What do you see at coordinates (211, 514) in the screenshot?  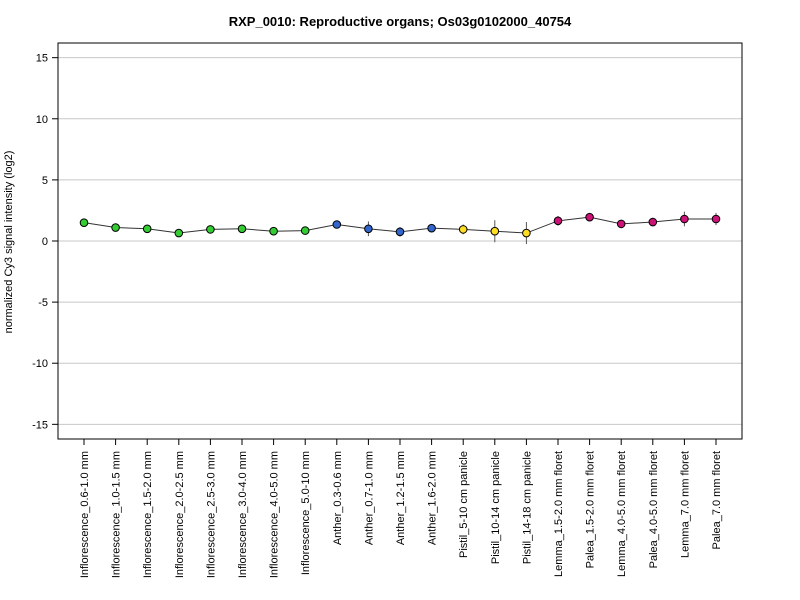 I see `x-tick-label: Inflorescence_2.5-3.0 mm` at bounding box center [211, 514].